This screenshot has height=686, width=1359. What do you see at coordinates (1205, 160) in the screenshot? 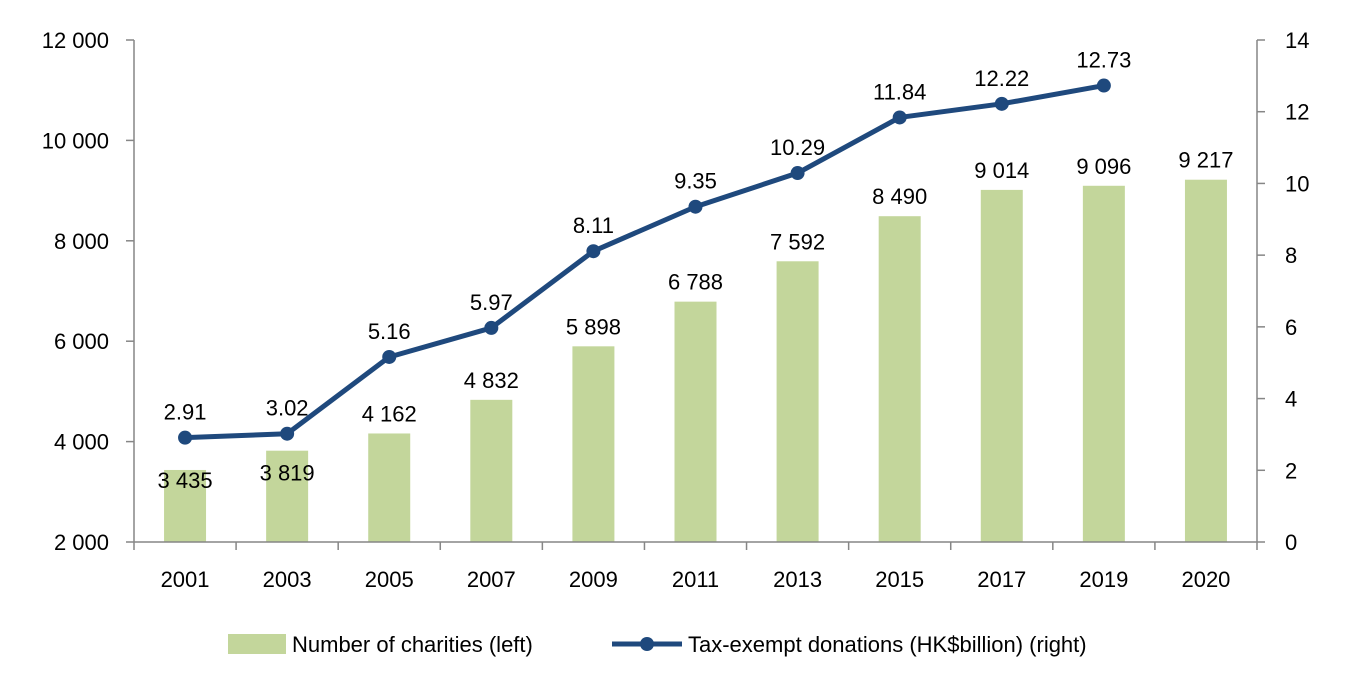
I see `bar-data-label: 9 217` at bounding box center [1205, 160].